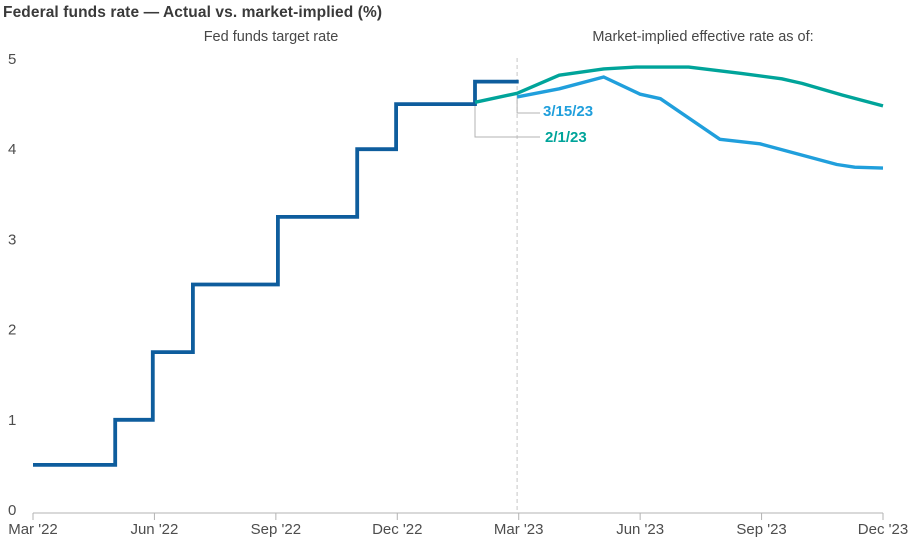 Image resolution: width=916 pixels, height=540 pixels. I want to click on x-tick-label: Dec '22, so click(397, 529).